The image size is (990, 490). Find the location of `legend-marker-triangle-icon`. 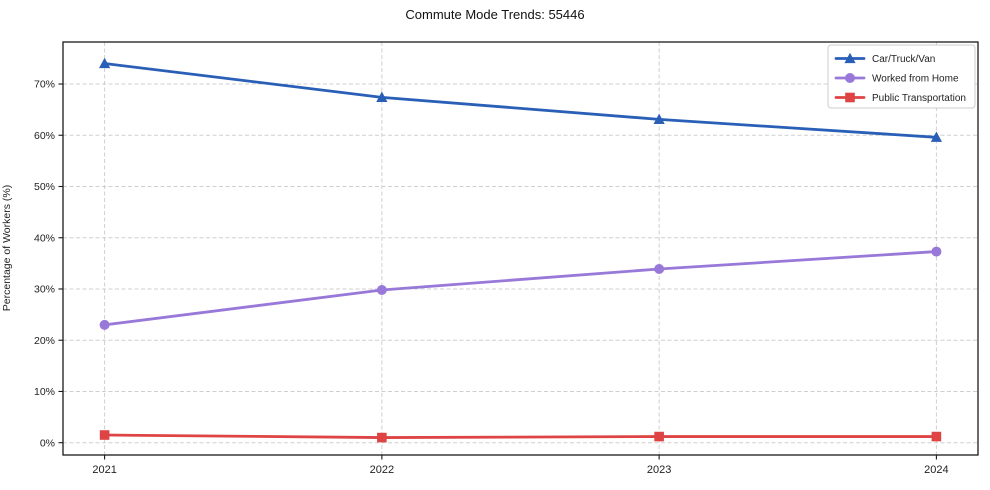

legend-marker-triangle-icon is located at coordinates (850, 58).